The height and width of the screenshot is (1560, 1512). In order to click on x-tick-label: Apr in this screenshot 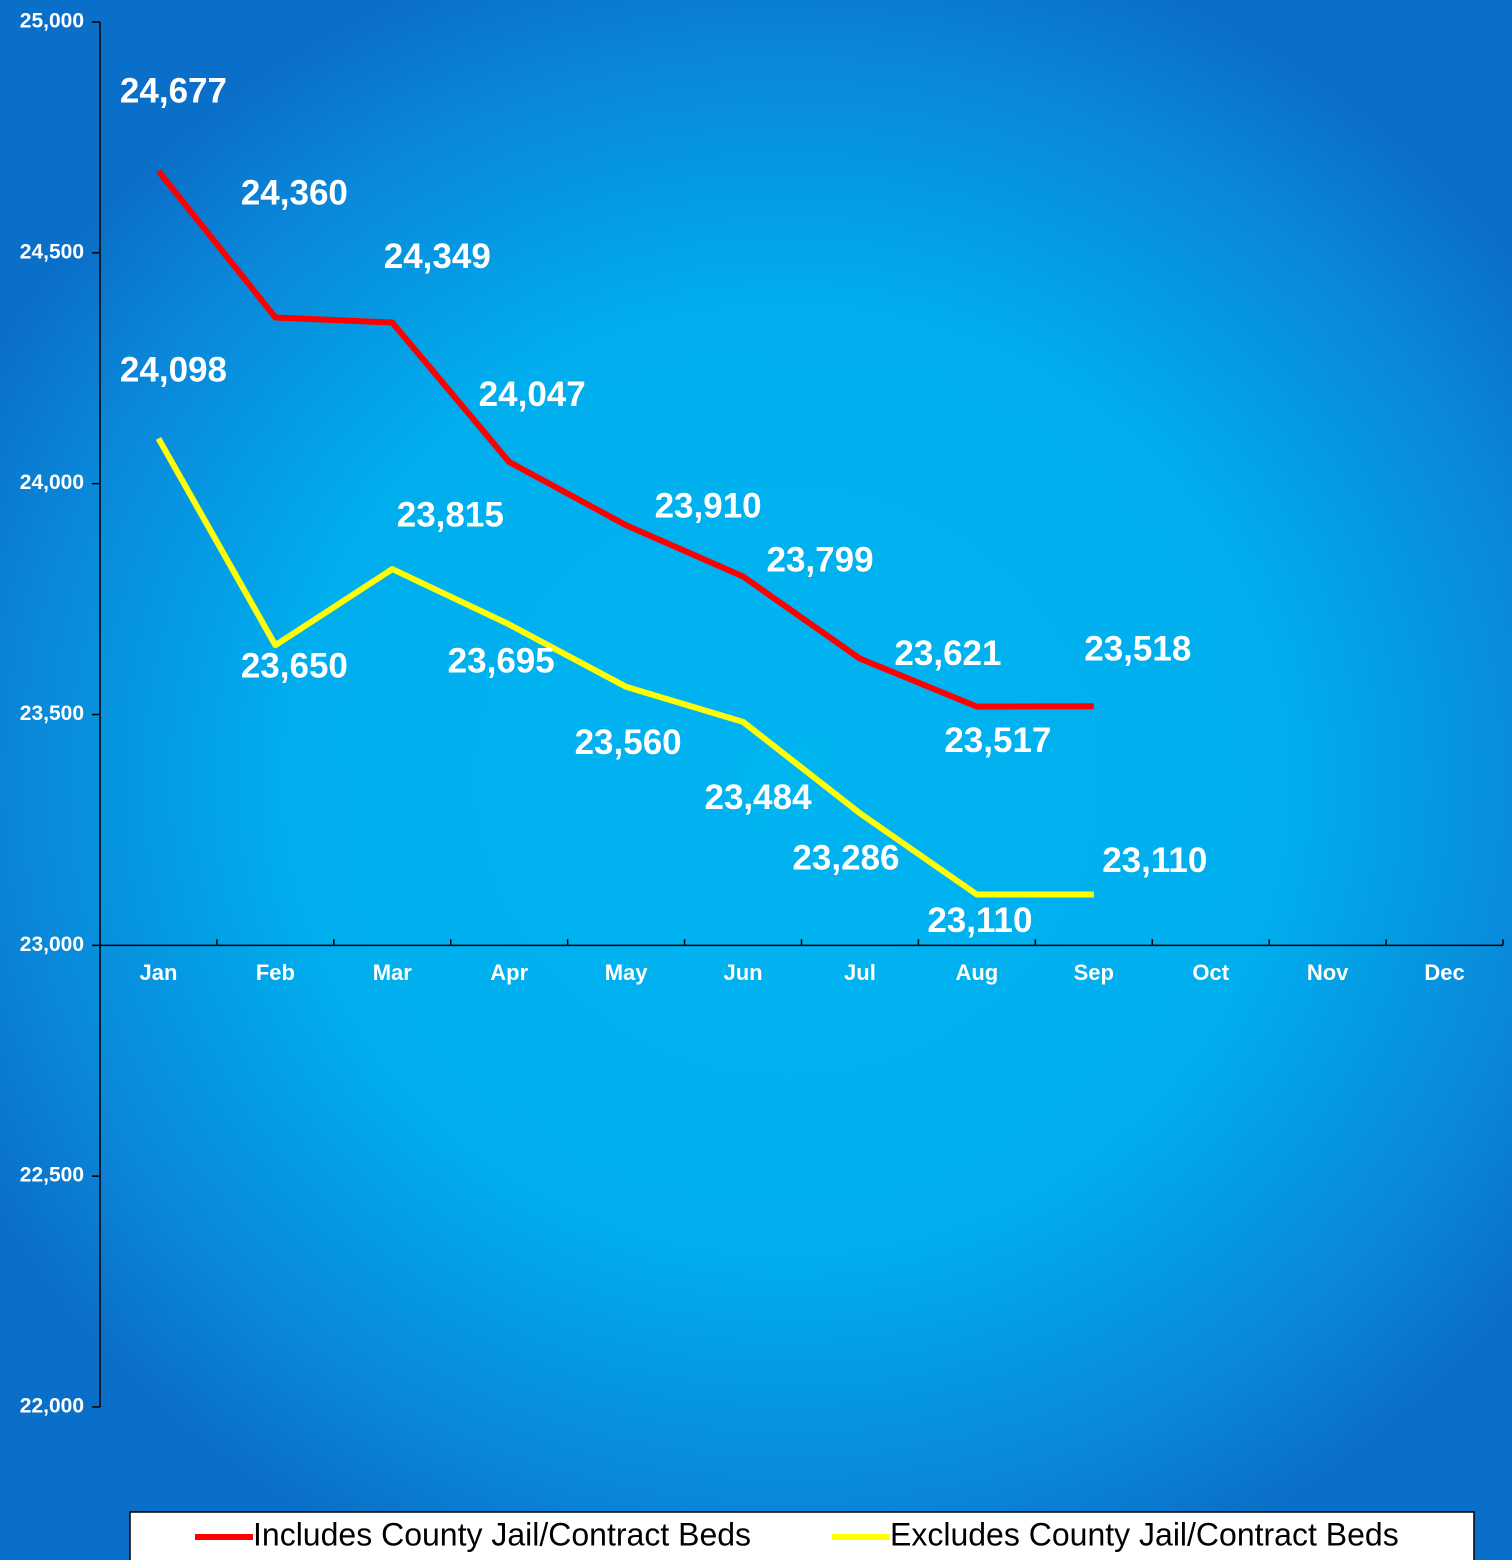, I will do `click(509, 972)`.